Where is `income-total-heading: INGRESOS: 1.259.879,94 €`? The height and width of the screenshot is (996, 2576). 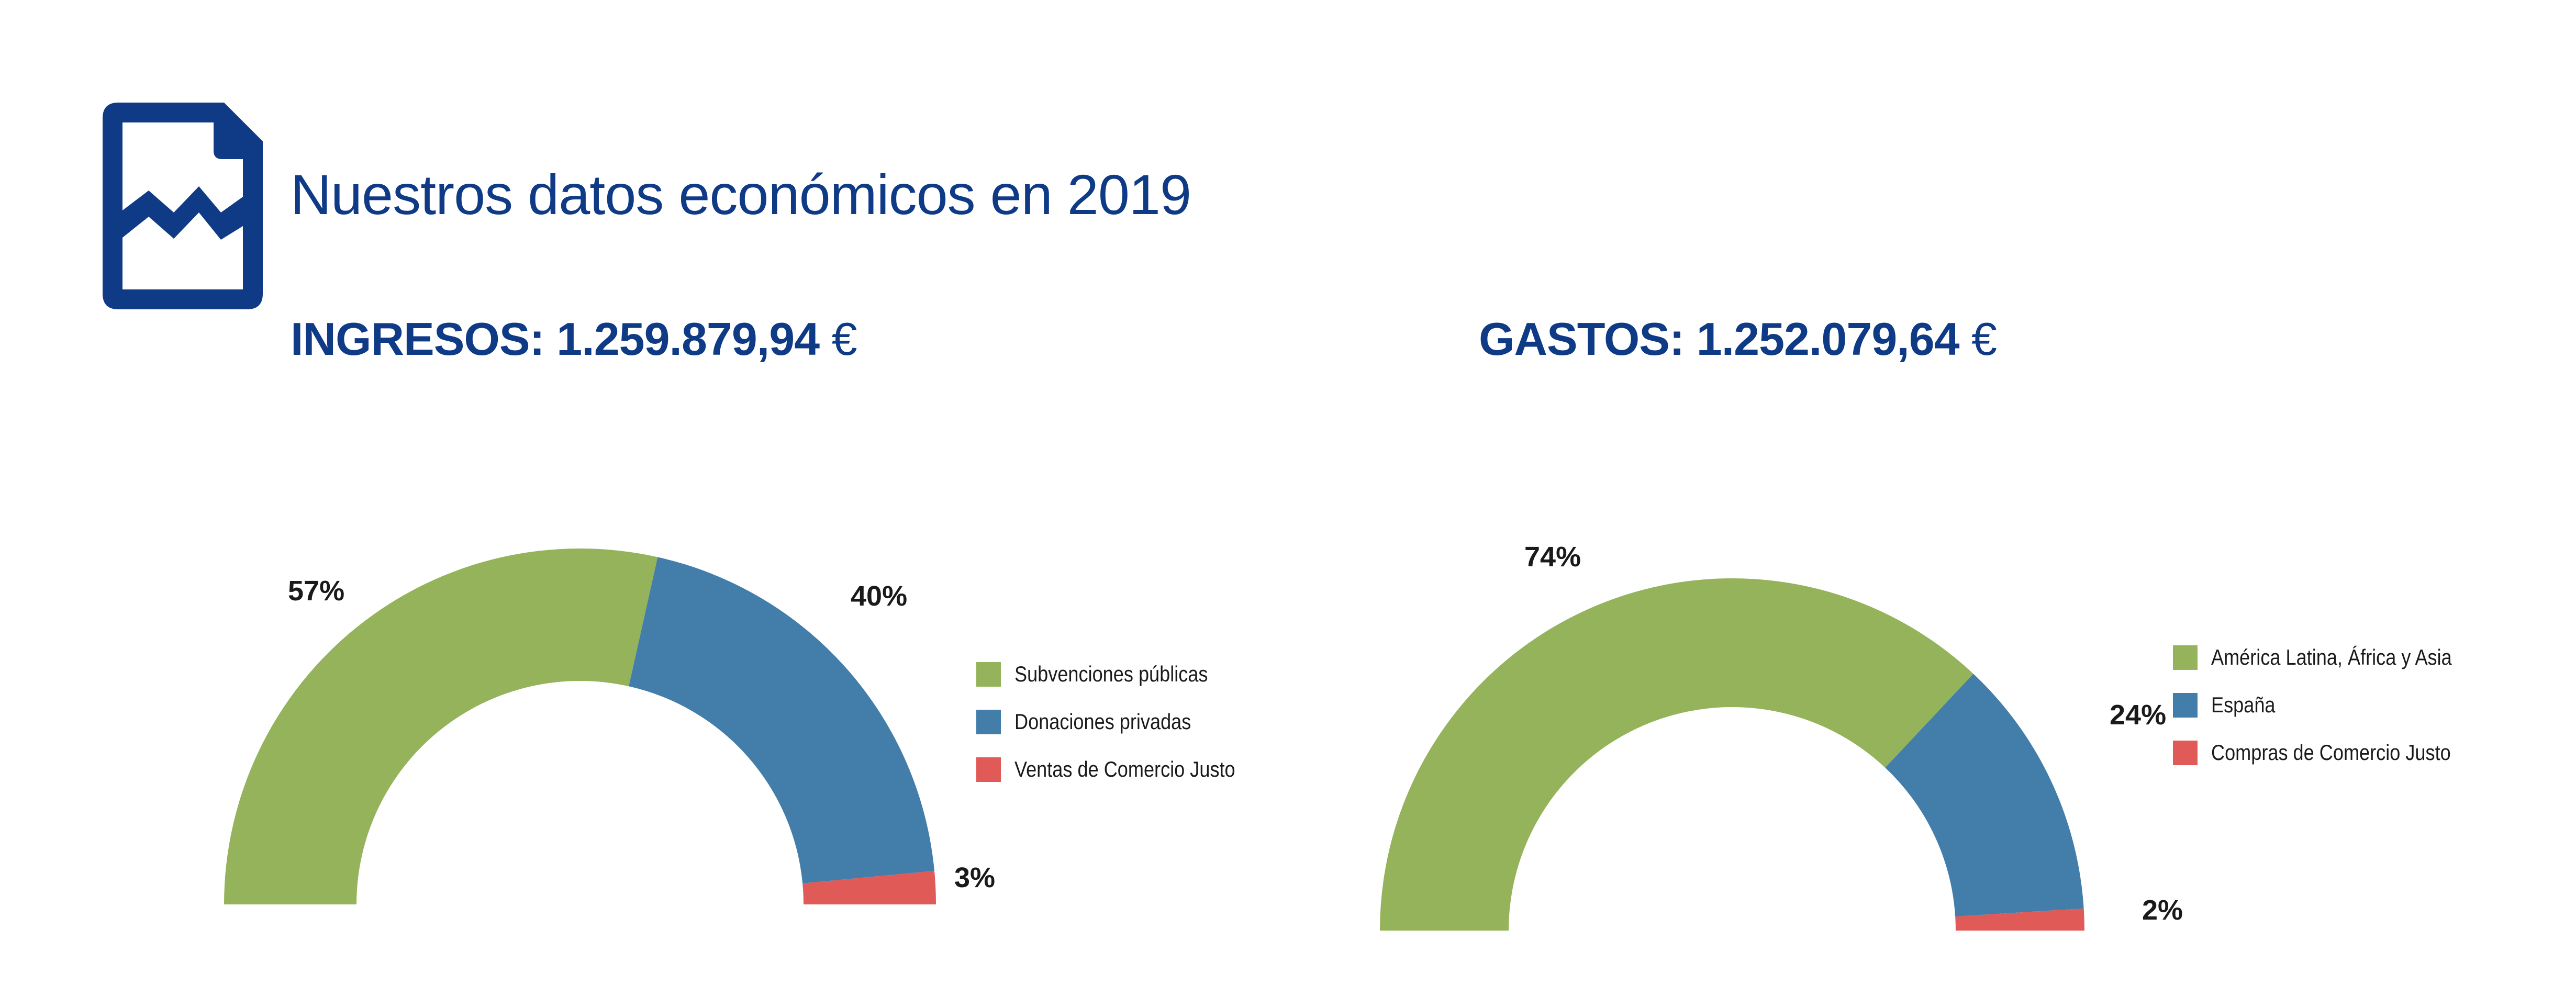 income-total-heading: INGRESOS: 1.259.879,94 € is located at coordinates (574, 339).